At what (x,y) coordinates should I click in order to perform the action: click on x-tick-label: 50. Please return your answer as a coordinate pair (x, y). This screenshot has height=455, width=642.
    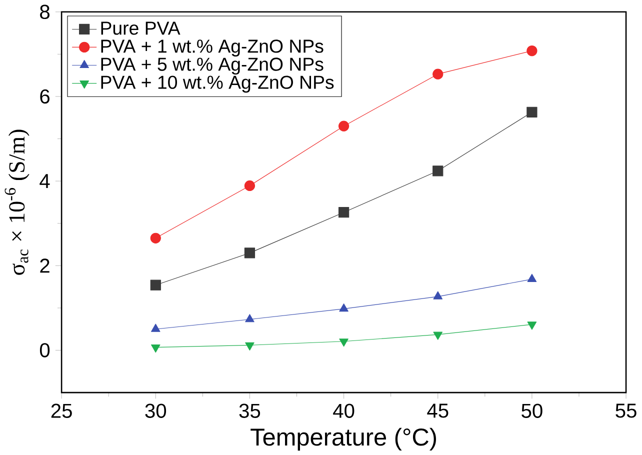
    Looking at the image, I should click on (532, 411).